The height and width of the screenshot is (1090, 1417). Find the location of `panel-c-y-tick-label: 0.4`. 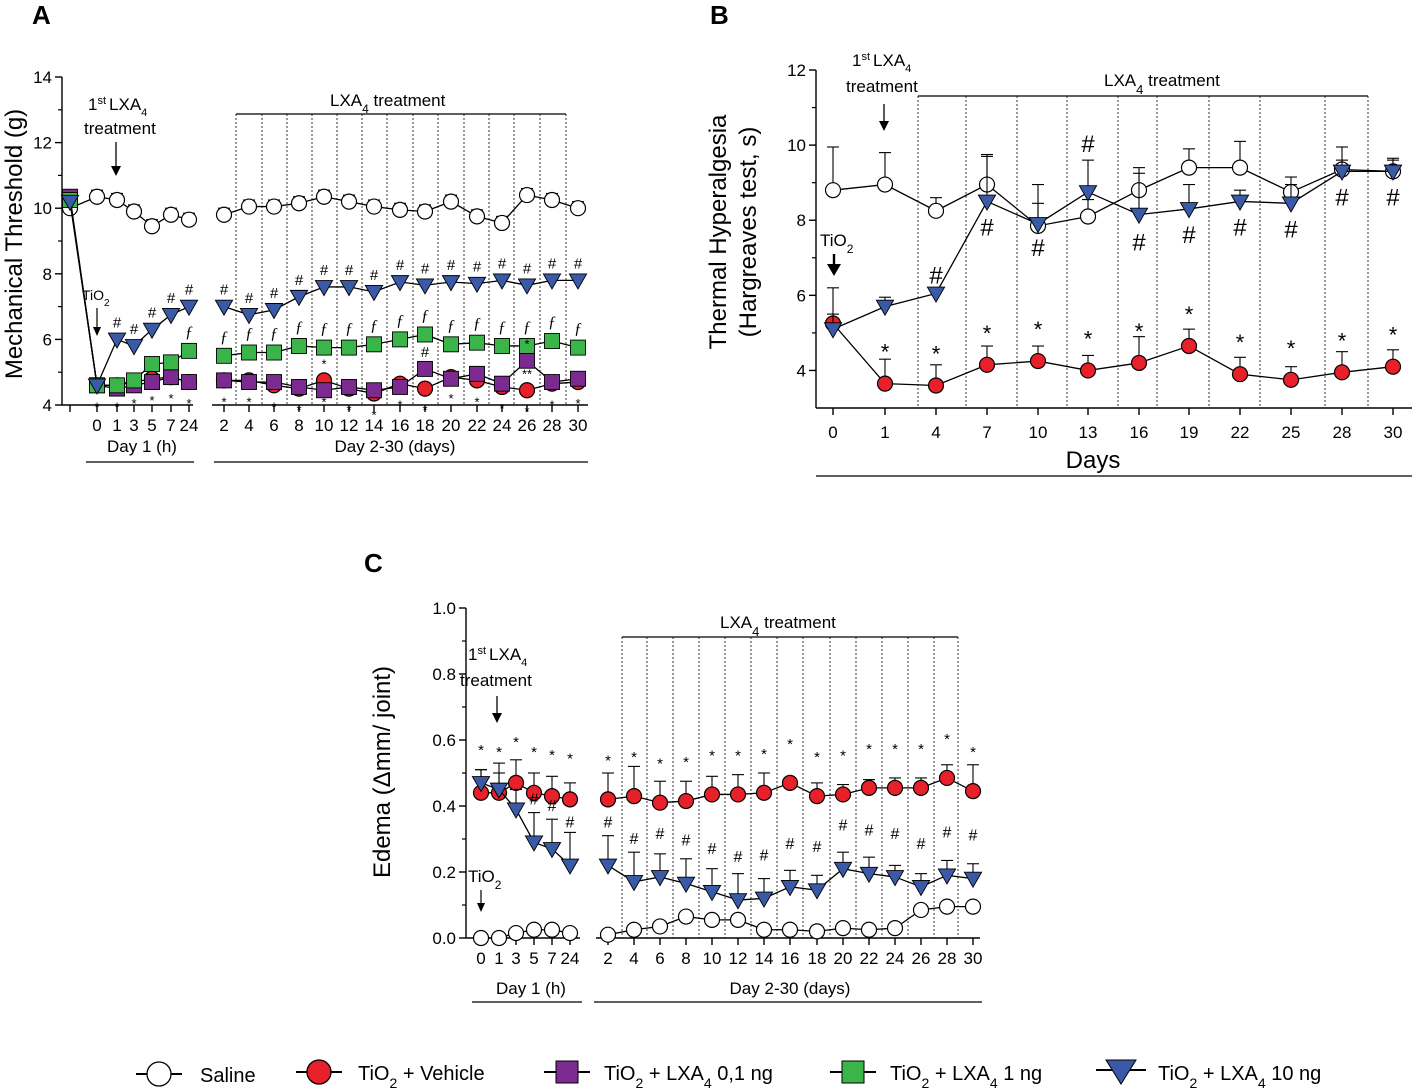

panel-c-y-tick-label: 0.4 is located at coordinates (444, 806).